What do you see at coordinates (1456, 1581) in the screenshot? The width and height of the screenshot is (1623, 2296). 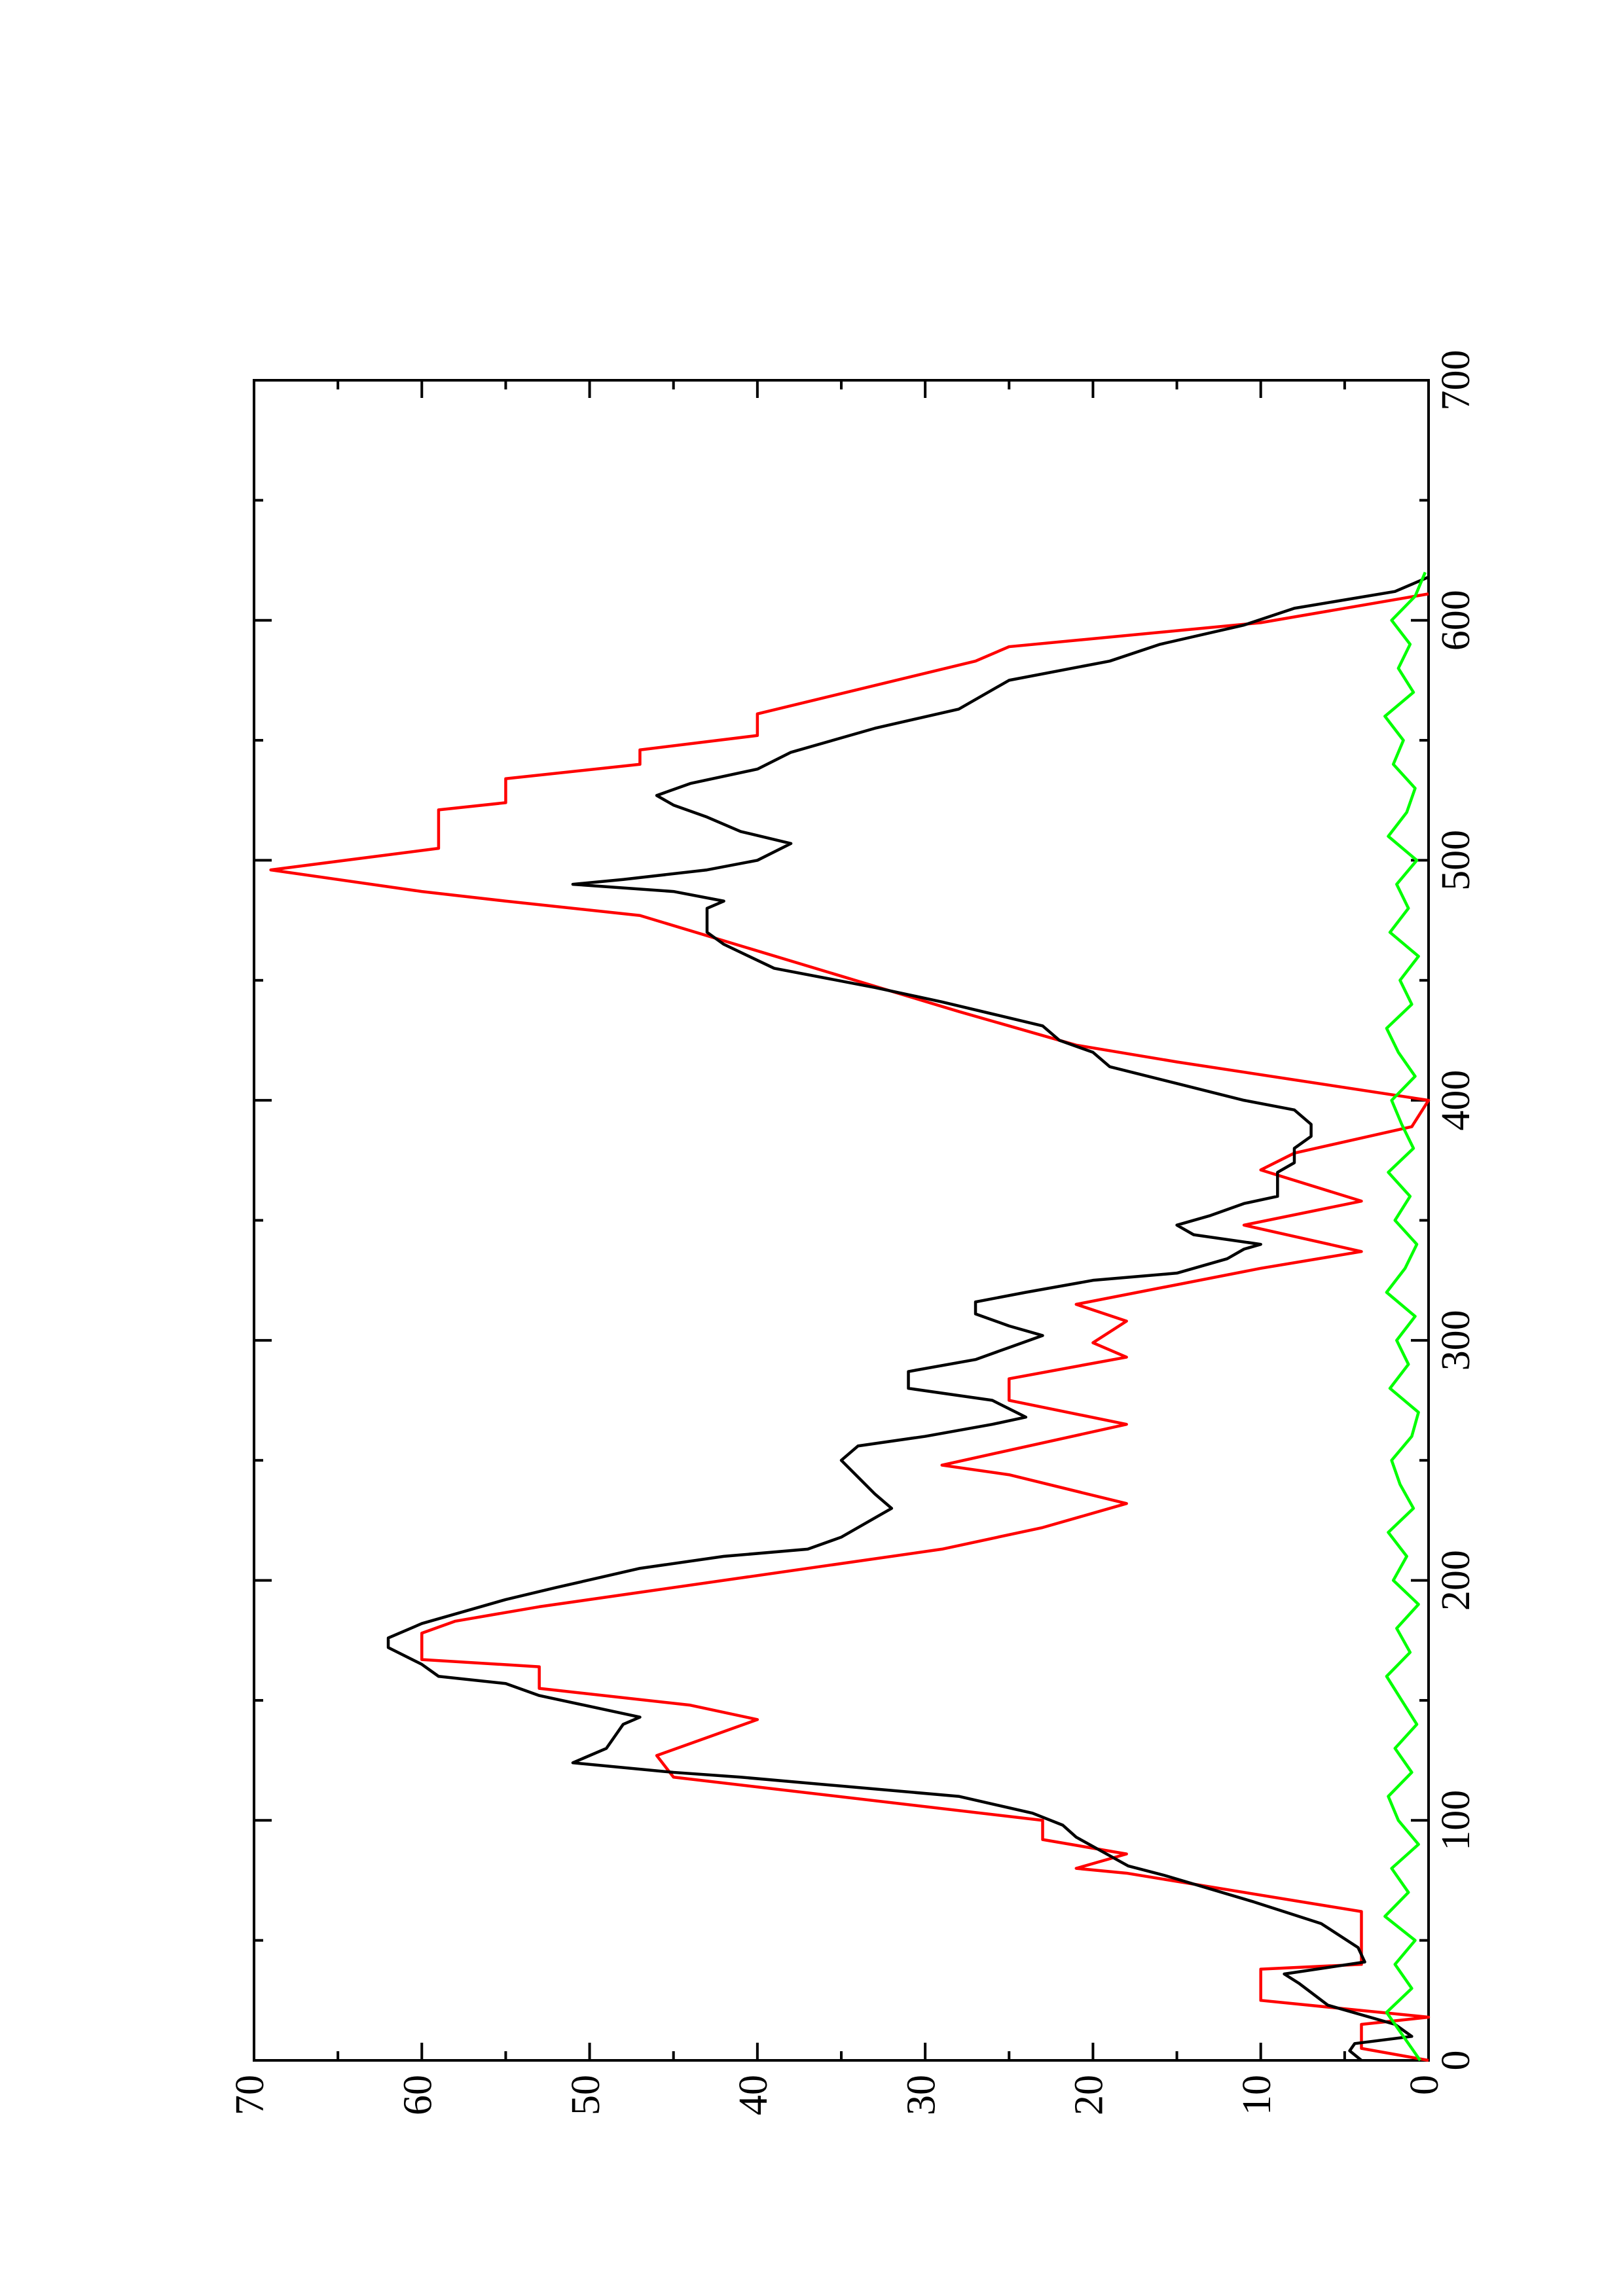 I see `x-tick-label: 200` at bounding box center [1456, 1581].